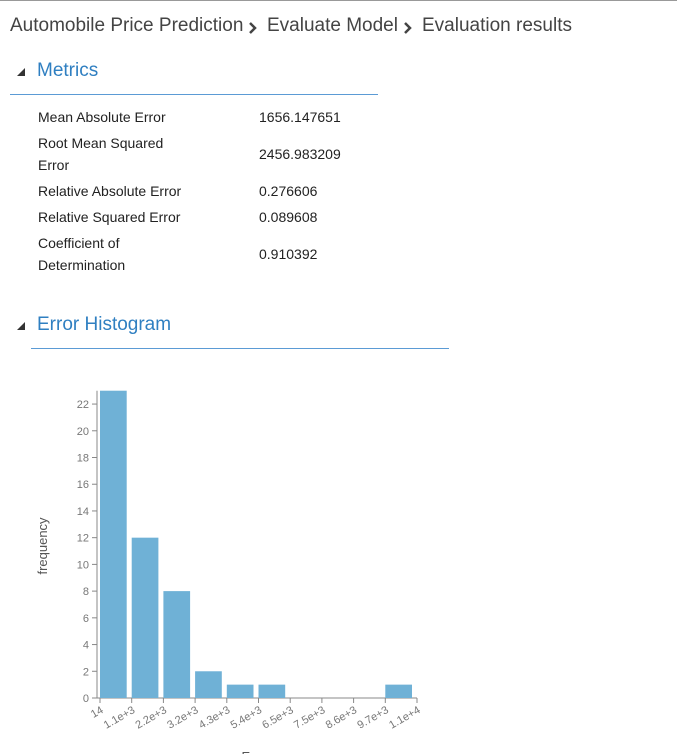 This screenshot has width=677, height=754. Describe the element at coordinates (288, 254) in the screenshot. I see `metric-value: 0.910392` at that location.